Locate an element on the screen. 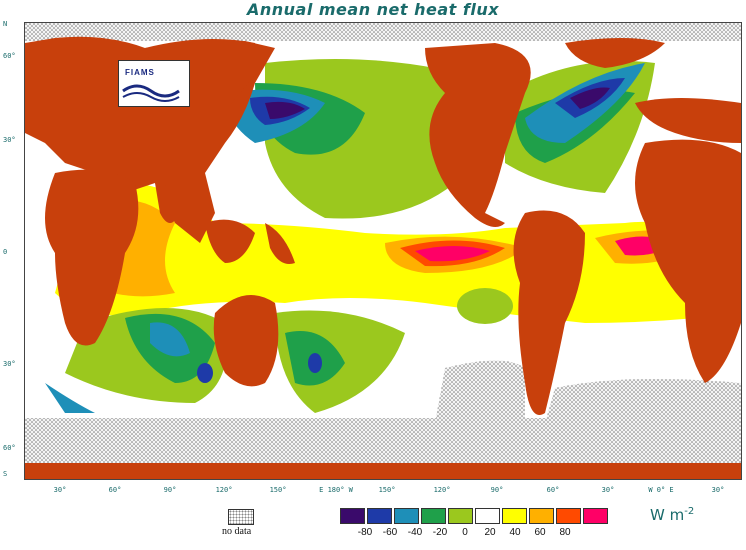 The image size is (746, 550). lat-label-60n: 60° is located at coordinates (9, 56).